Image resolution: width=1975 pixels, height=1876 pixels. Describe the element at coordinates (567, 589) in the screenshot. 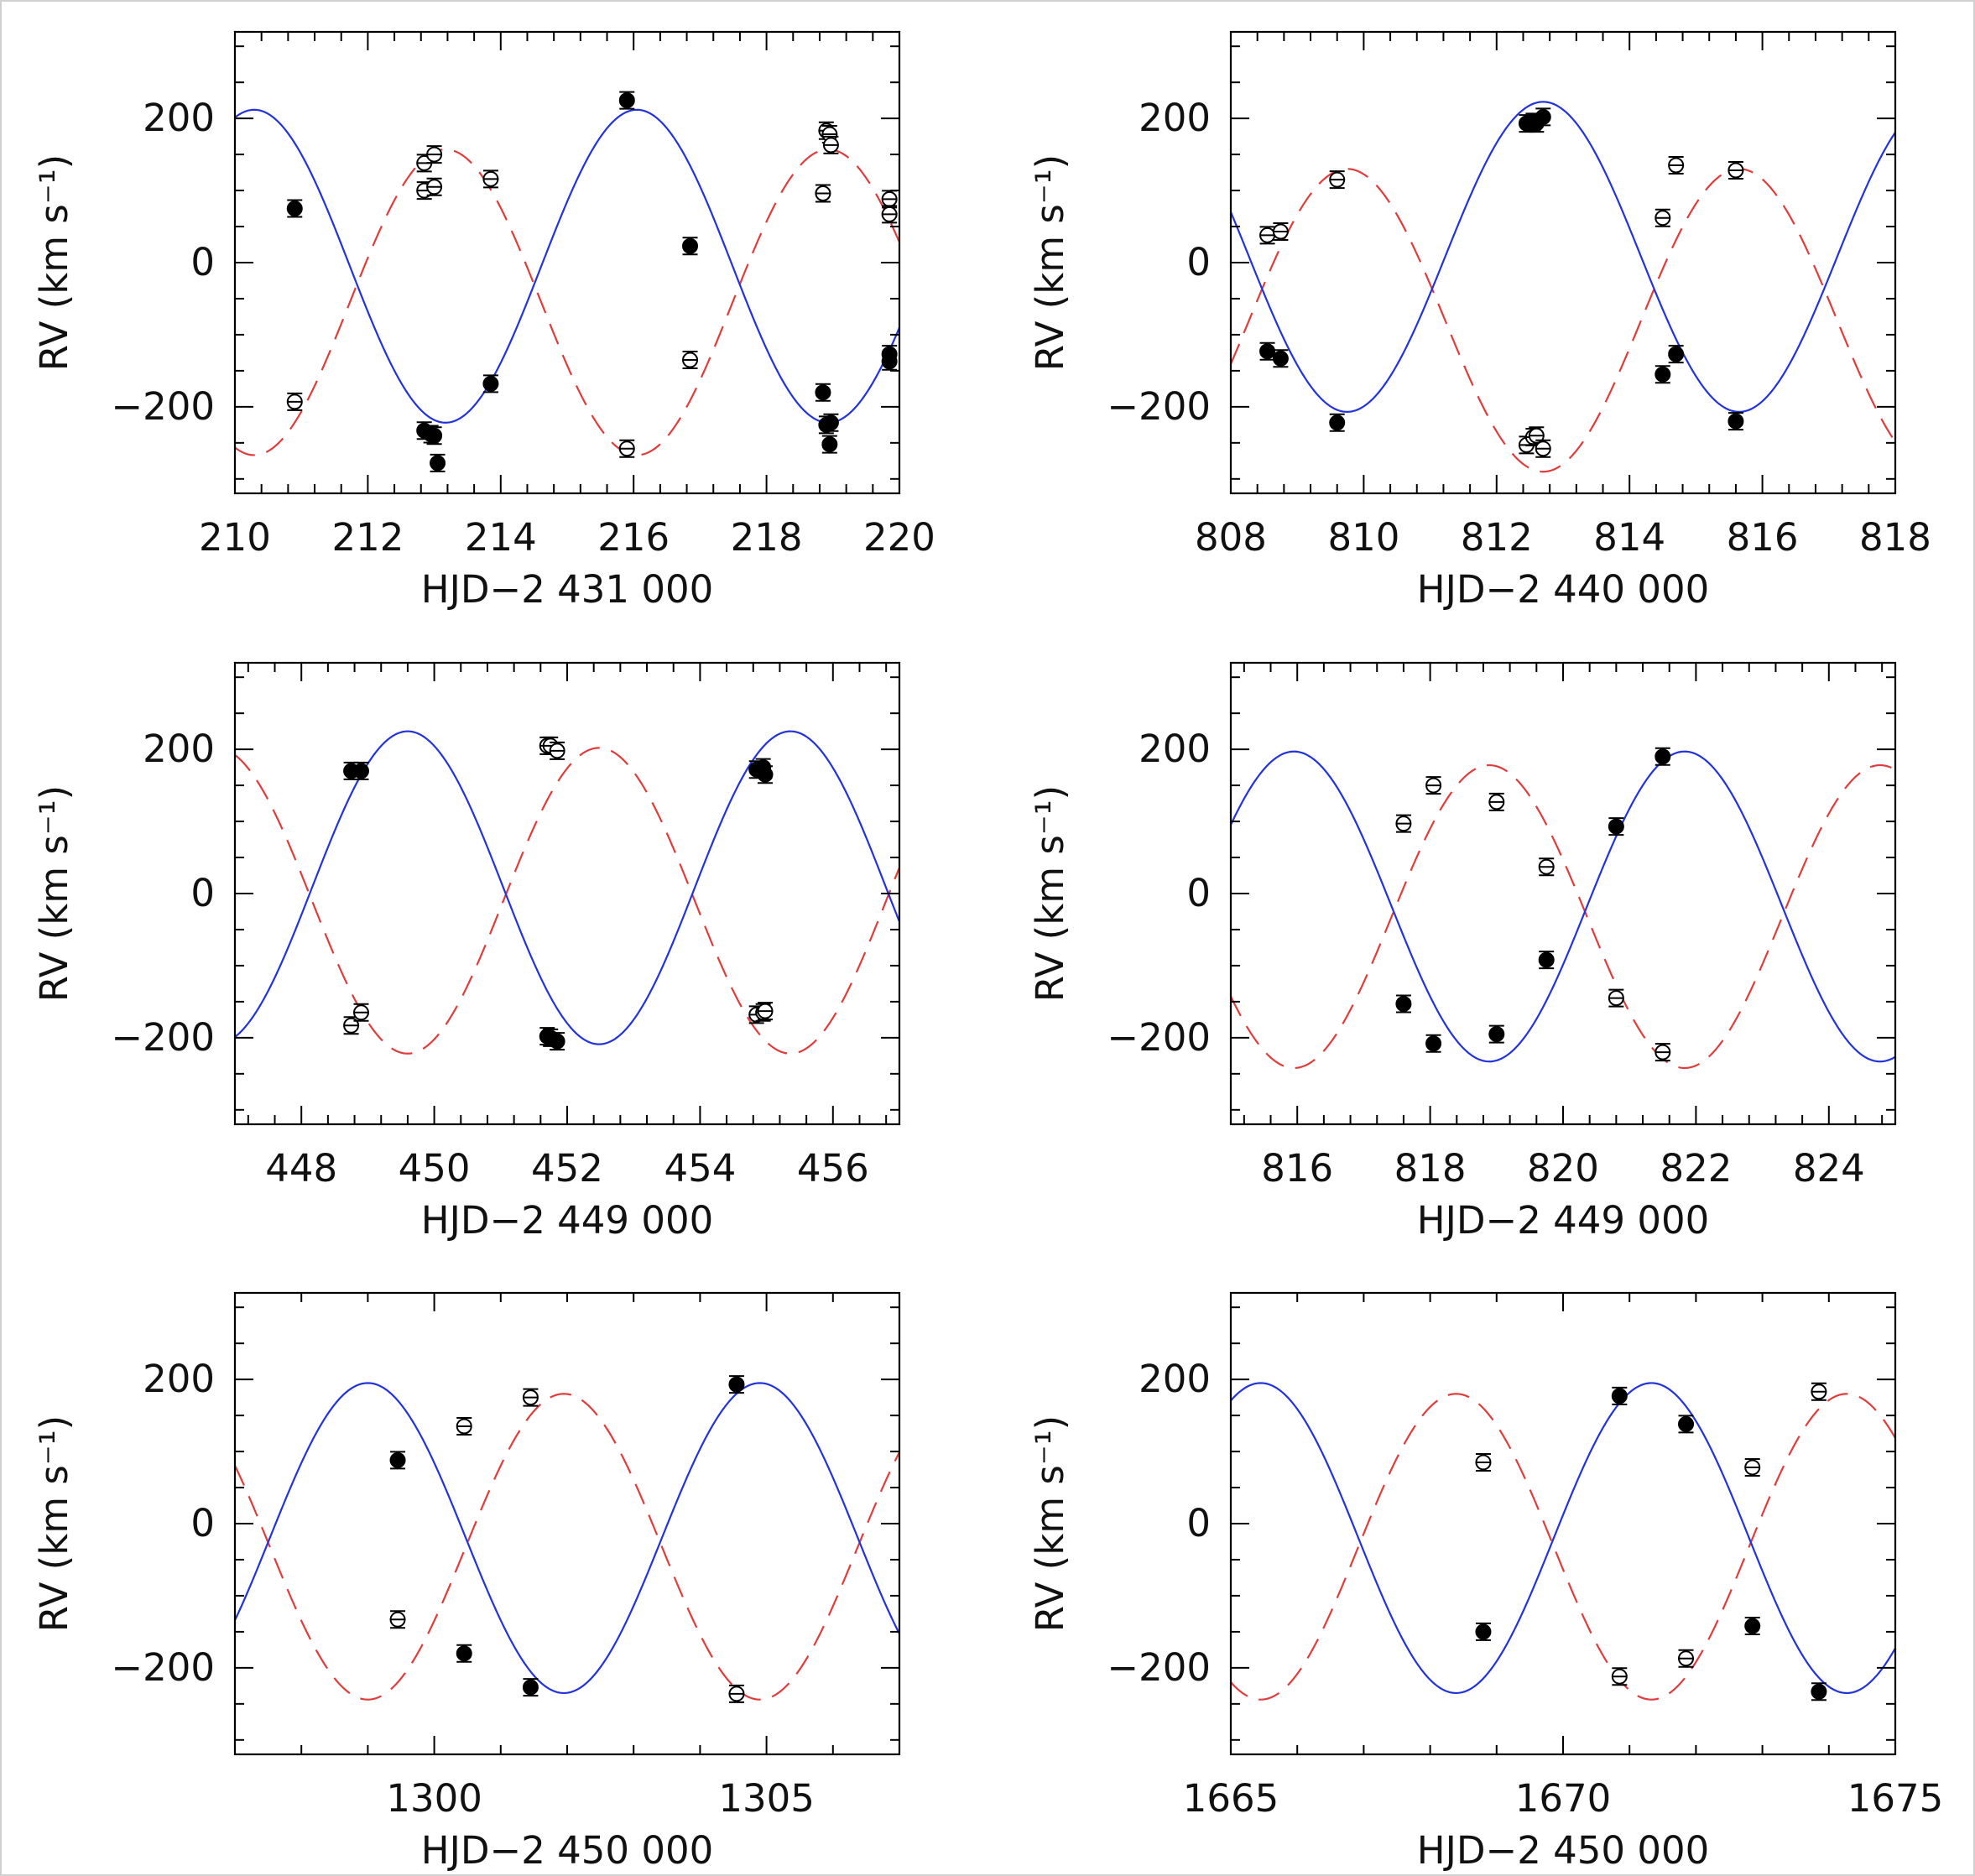

I see `x-axis-label: HJD−2 431 000` at that location.